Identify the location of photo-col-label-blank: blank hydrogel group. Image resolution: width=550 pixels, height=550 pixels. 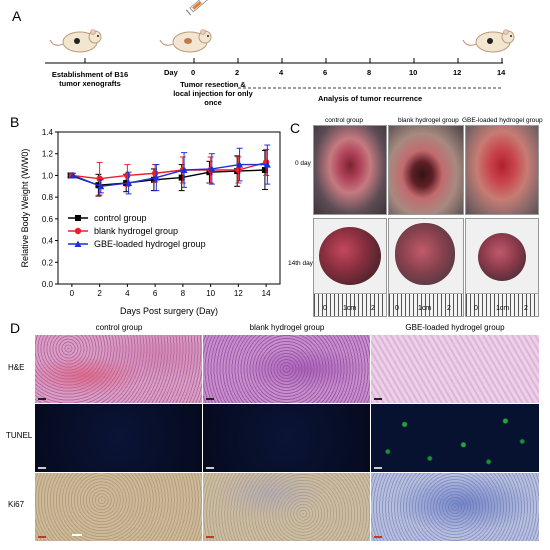
(428, 120).